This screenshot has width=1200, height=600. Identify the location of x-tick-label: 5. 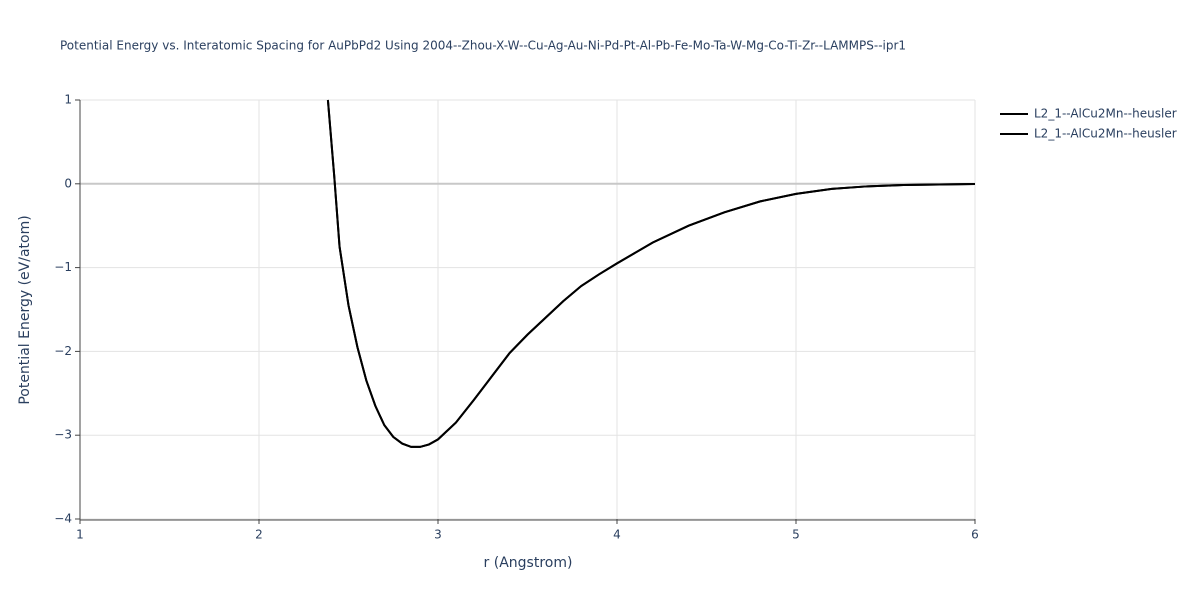
(796, 535).